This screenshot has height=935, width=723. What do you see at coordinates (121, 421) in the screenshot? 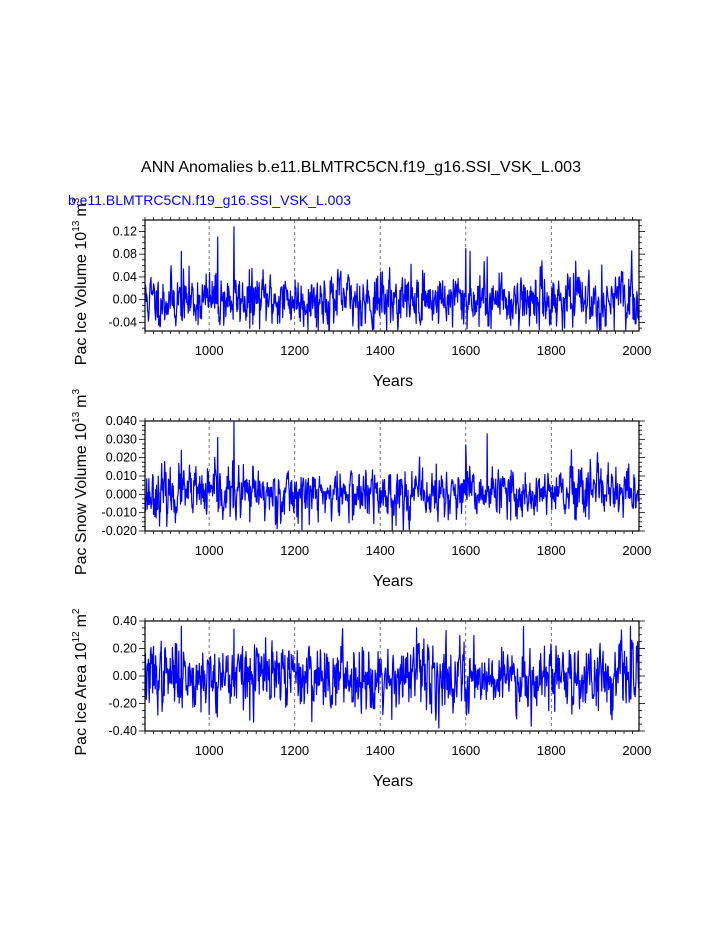
I see `y-tick-label: 0.040` at bounding box center [121, 421].